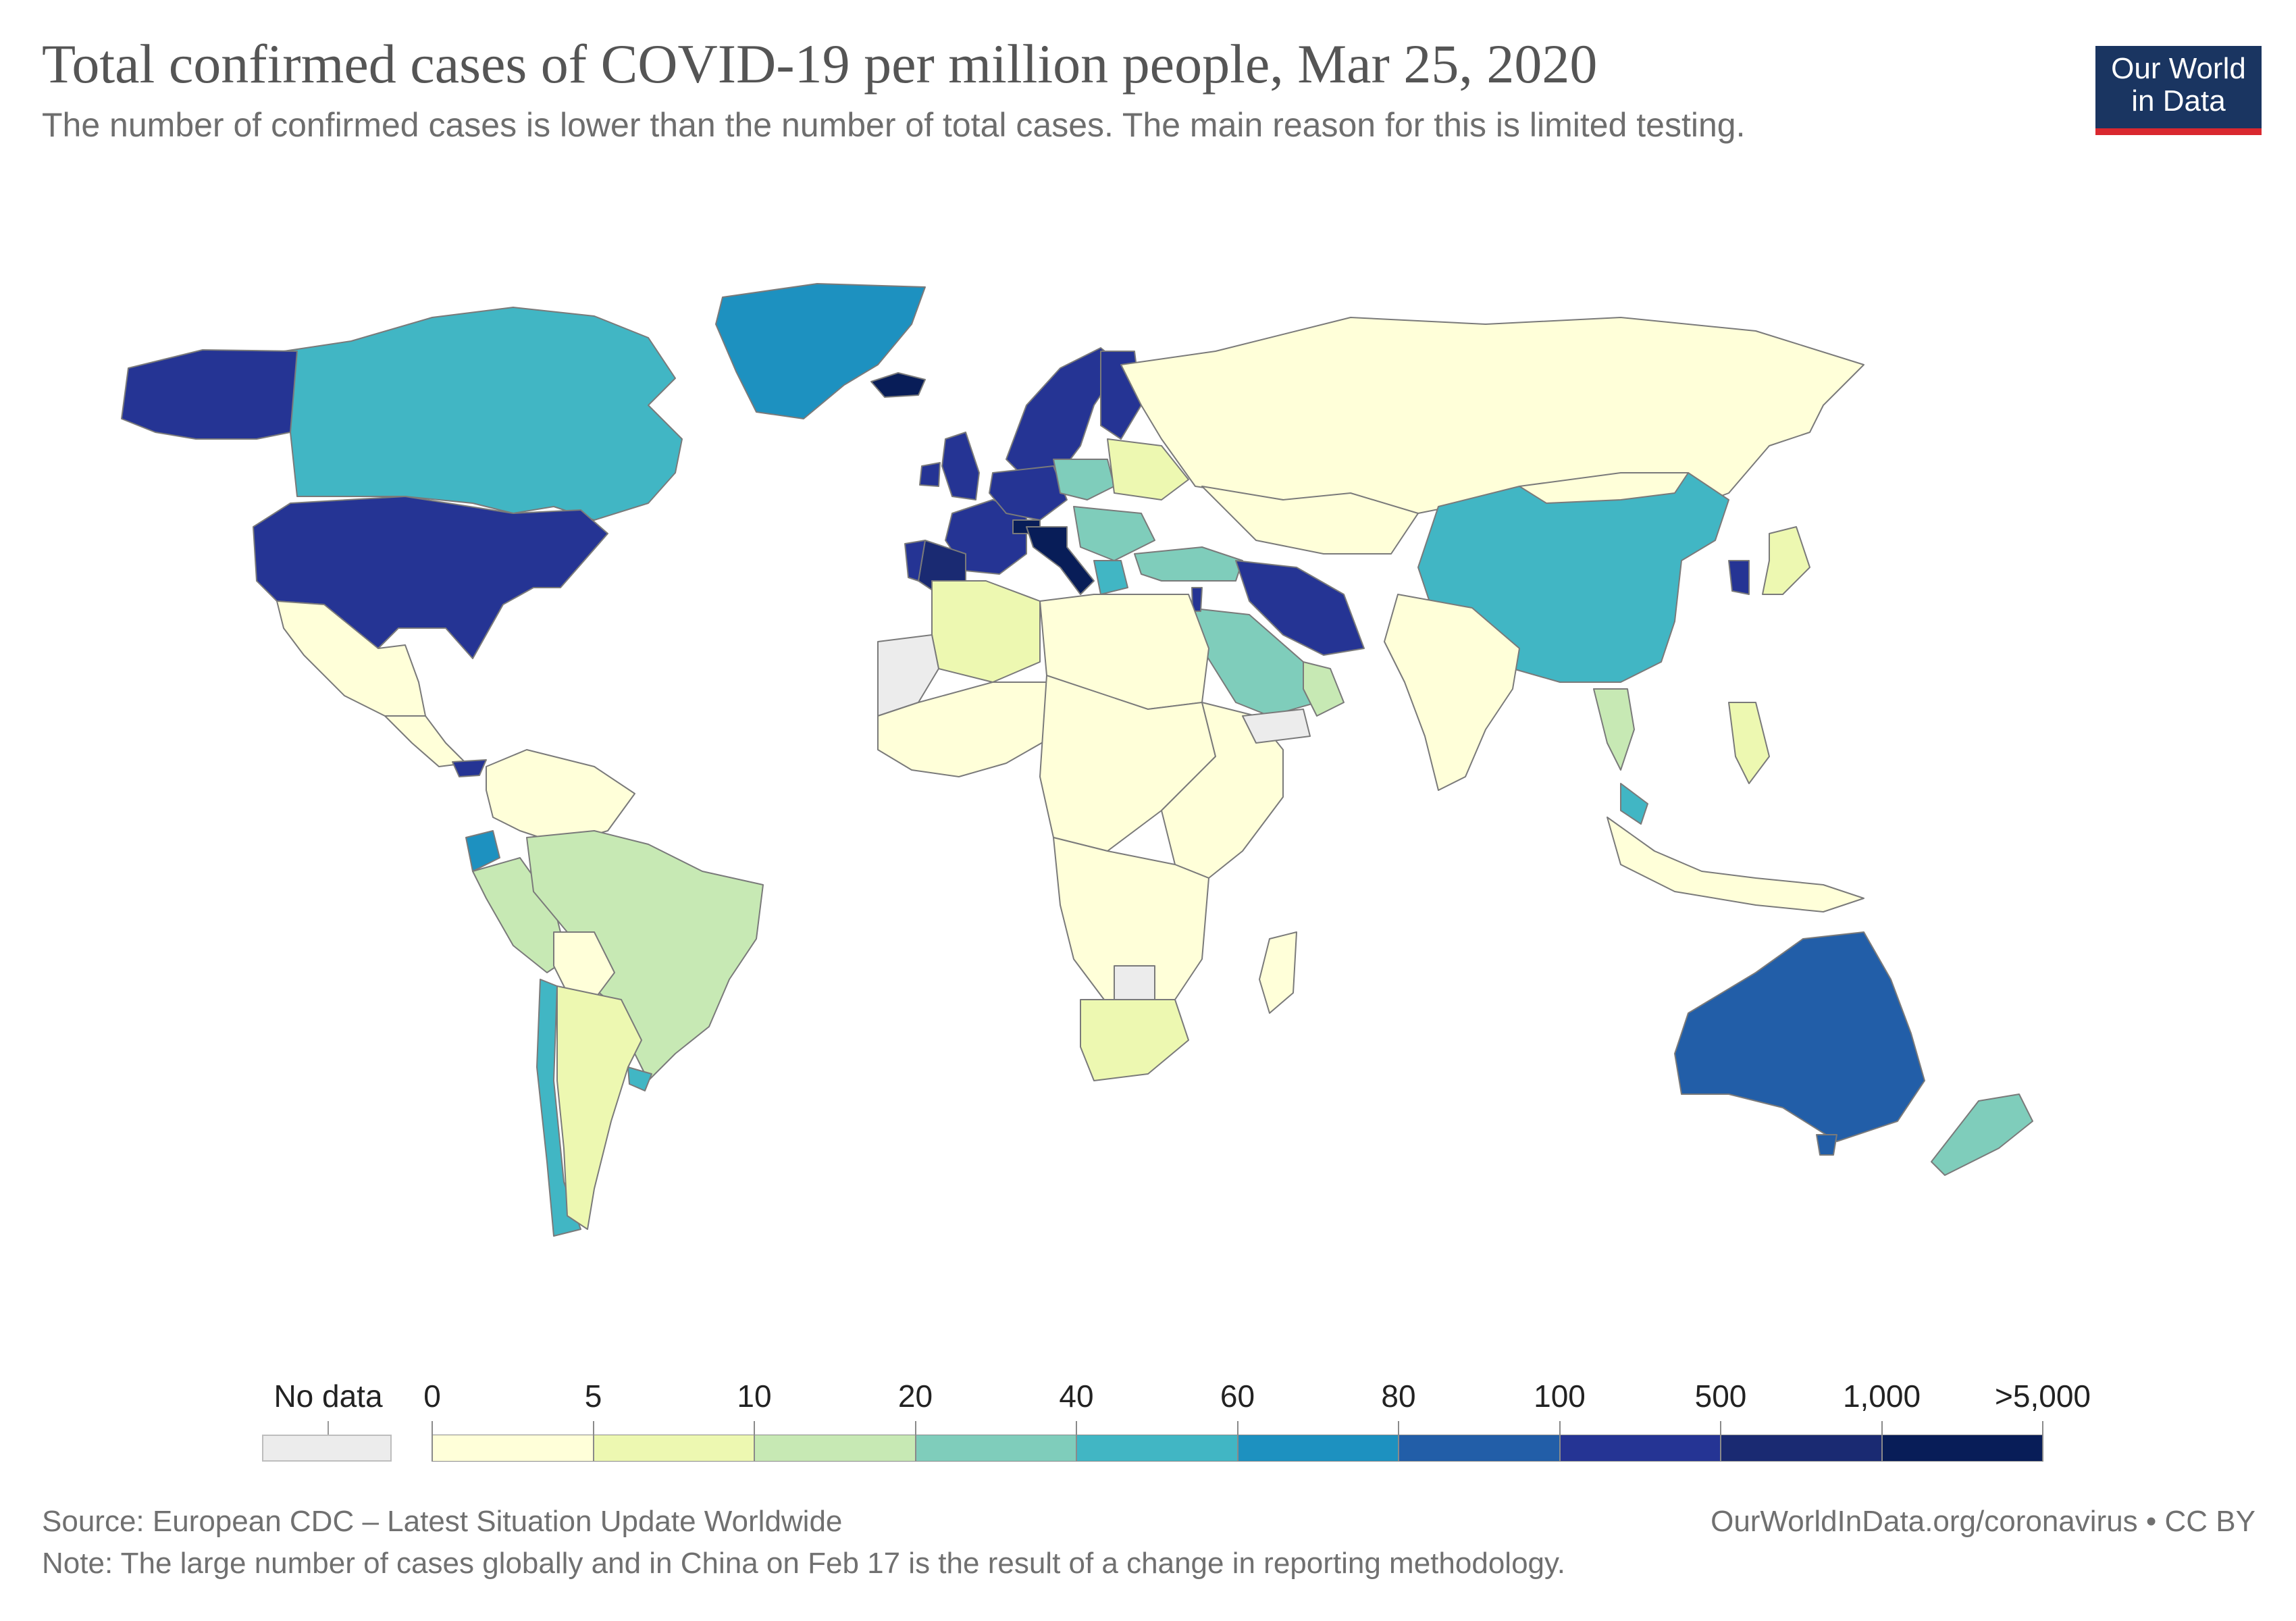 The image size is (2296, 1621). What do you see at coordinates (820, 351) in the screenshot?
I see `country-greenland: Greenland` at bounding box center [820, 351].